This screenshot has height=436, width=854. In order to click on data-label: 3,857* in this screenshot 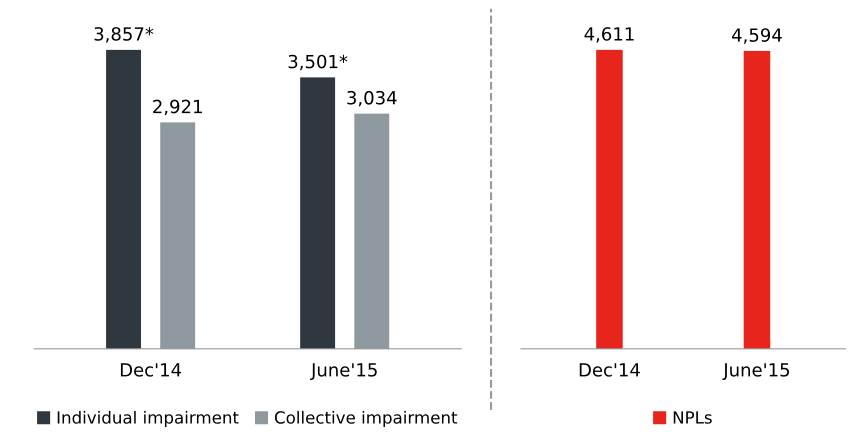, I will do `click(124, 35)`.